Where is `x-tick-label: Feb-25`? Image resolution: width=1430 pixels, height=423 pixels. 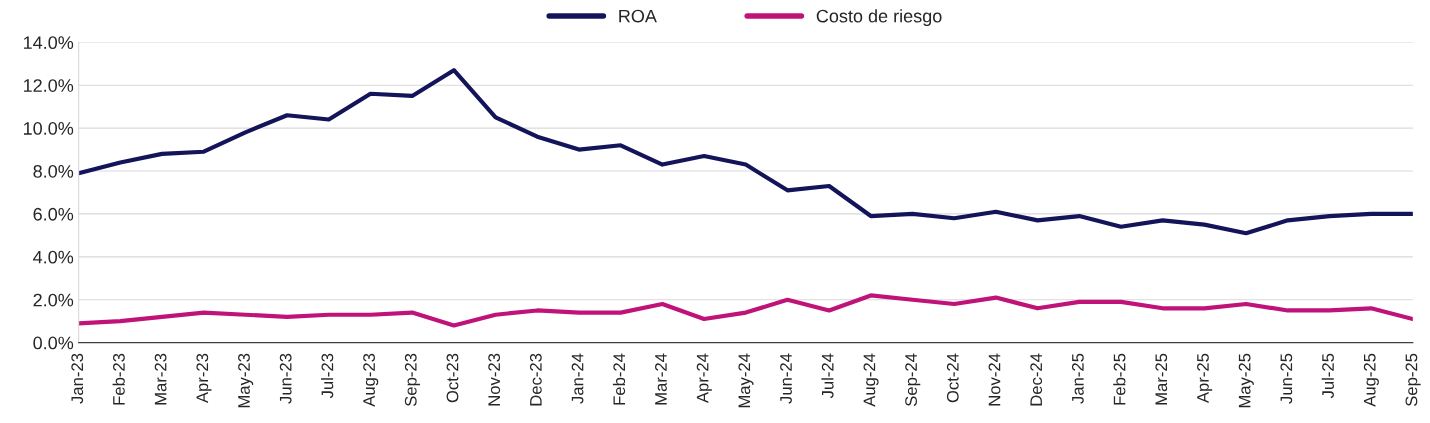
x-tick-label: Feb-25 is located at coordinates (1119, 379).